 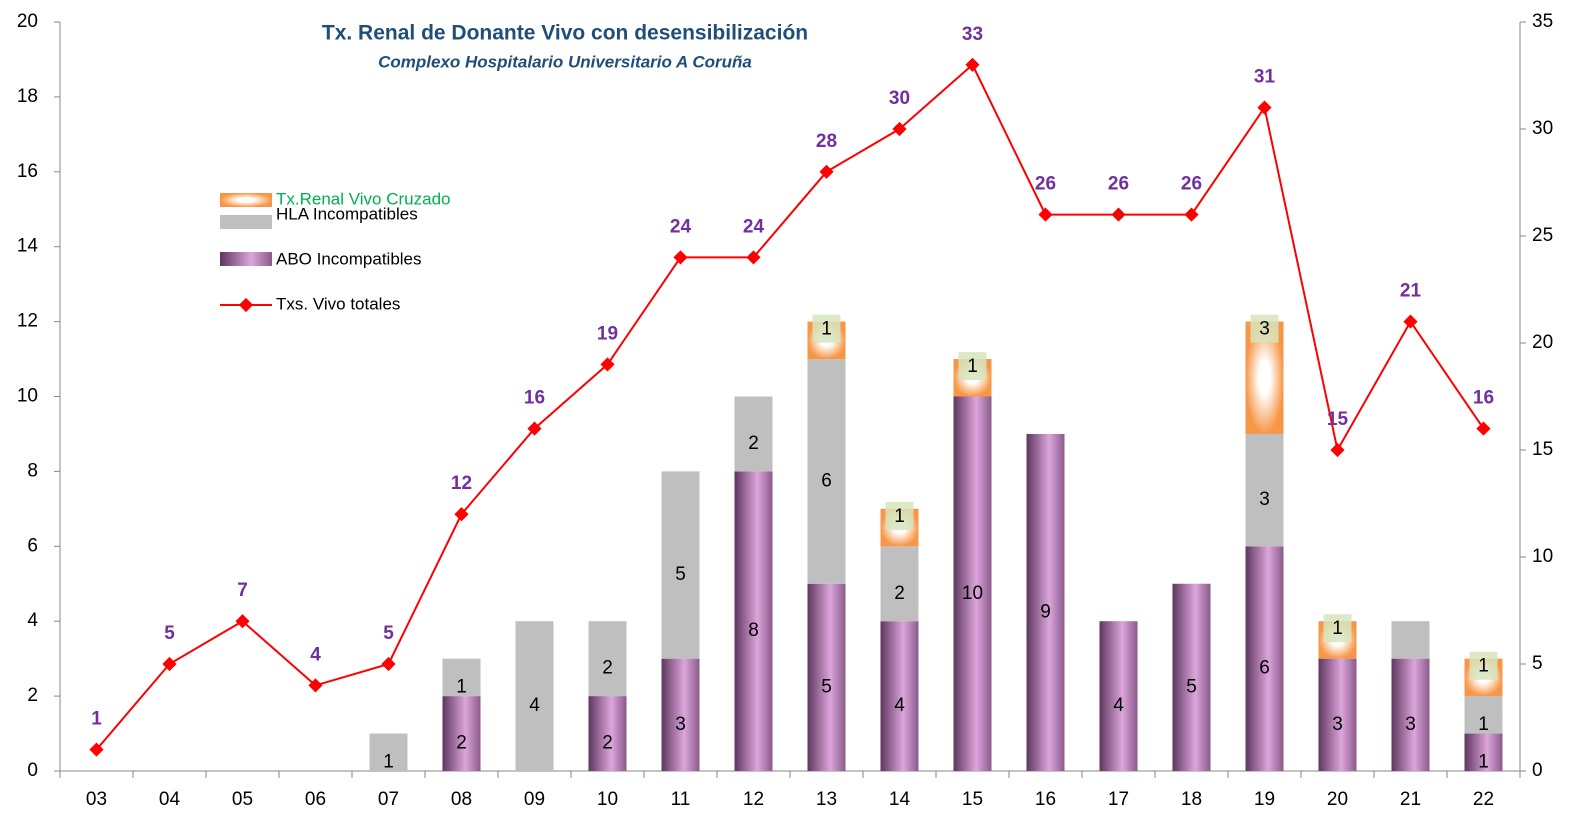 I want to click on y-tick-label: 6, so click(x=32, y=545).